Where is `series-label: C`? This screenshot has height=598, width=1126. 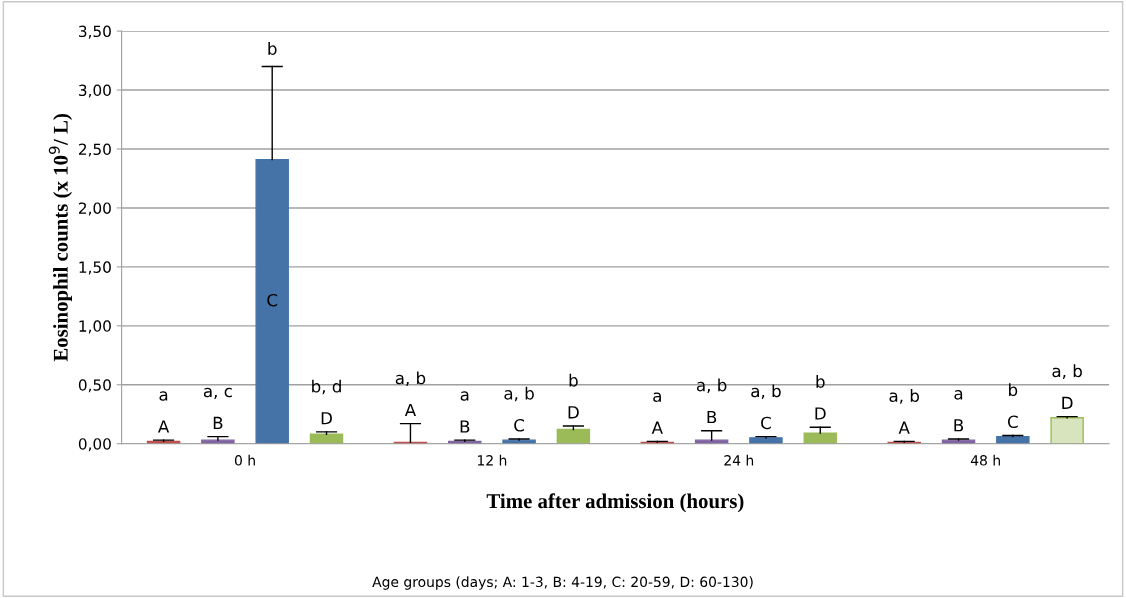
series-label: C is located at coordinates (766, 423).